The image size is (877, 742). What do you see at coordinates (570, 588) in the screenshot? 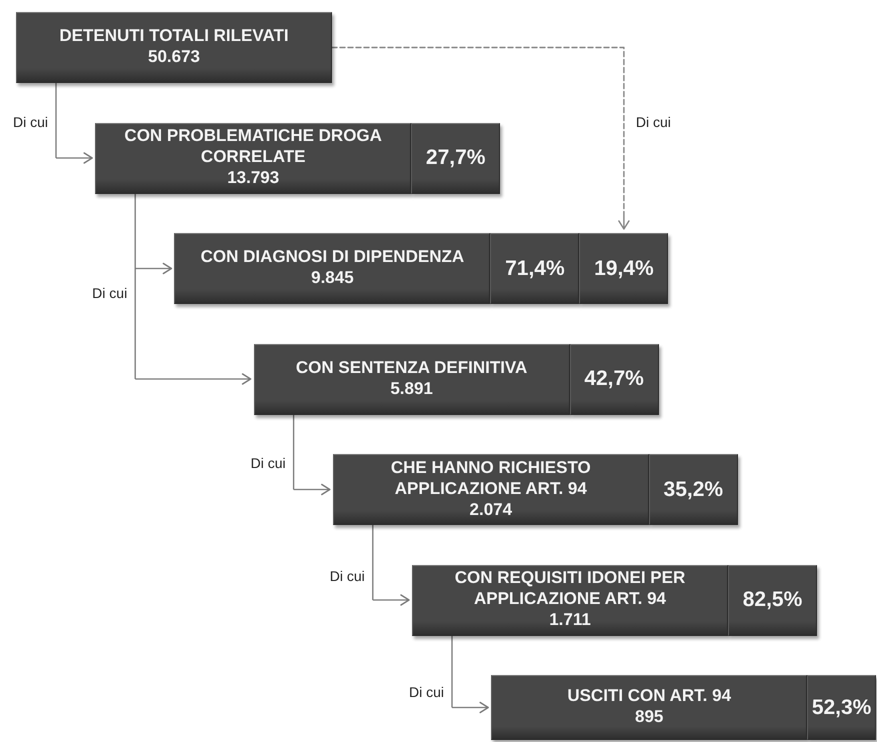
I see `category-label: CON REQUISITI IDONEI PER APPLICAZIONE ART. 94` at bounding box center [570, 588].